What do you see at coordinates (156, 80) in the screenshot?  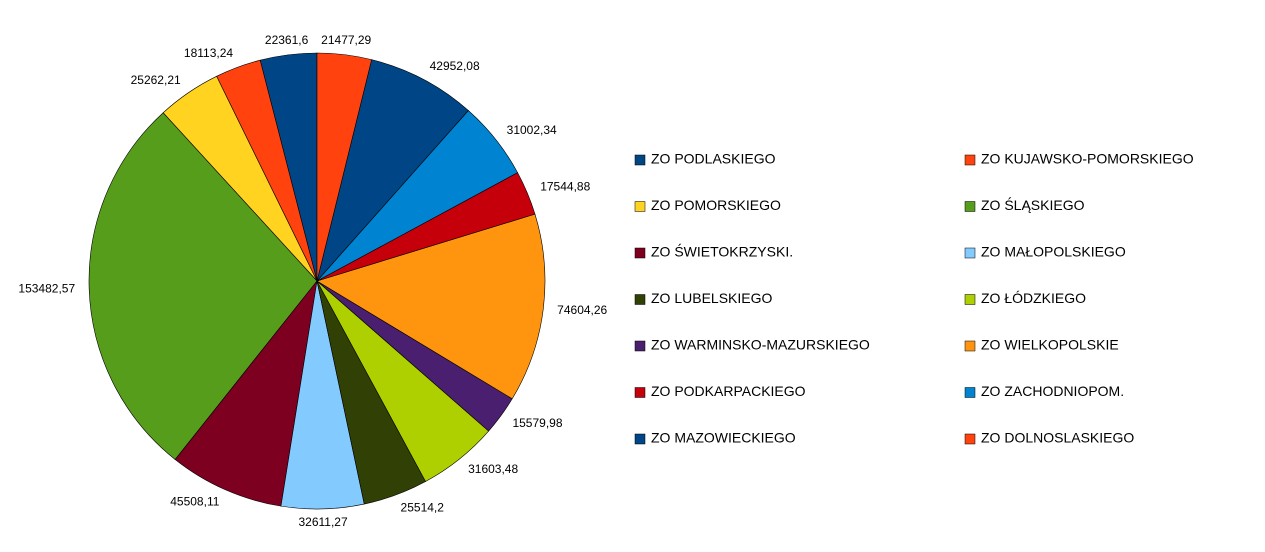 I see `data-label: 25262,21` at bounding box center [156, 80].